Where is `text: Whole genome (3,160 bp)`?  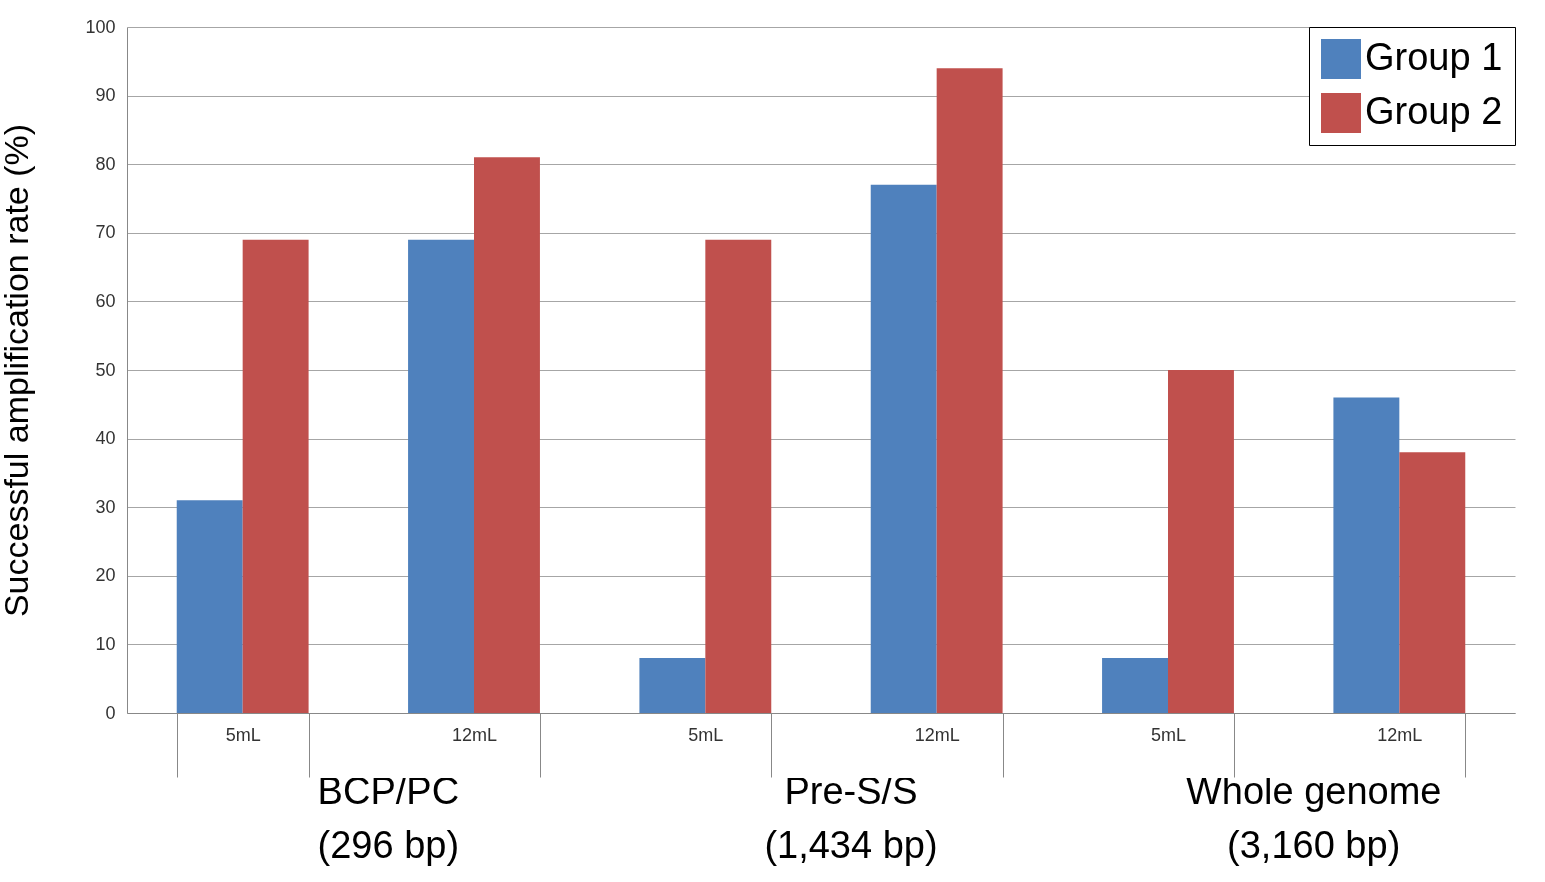
text: Whole genome (3,160 bp) is located at coordinates (1313, 818).